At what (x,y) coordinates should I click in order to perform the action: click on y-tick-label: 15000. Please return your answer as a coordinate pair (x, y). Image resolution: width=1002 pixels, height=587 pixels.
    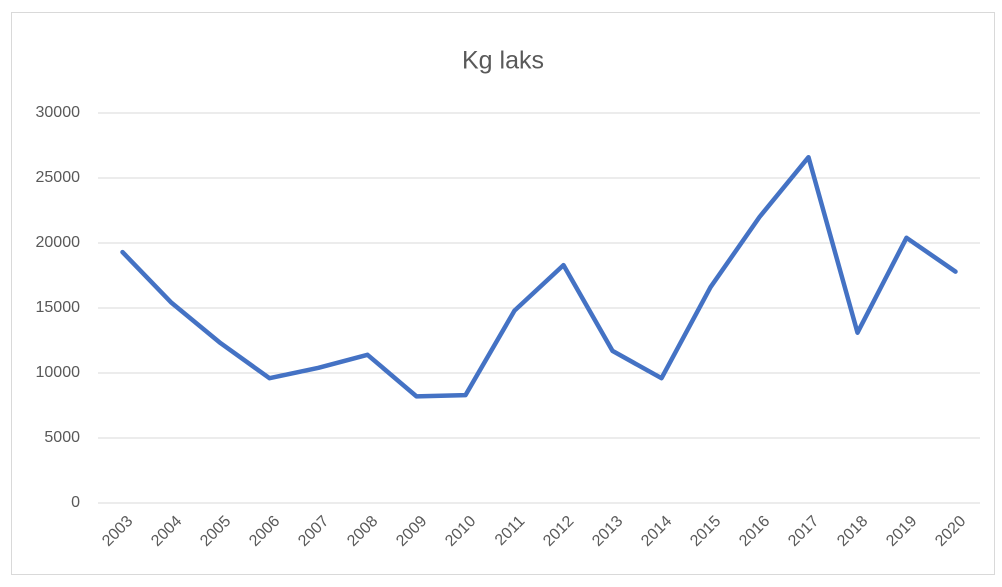
    Looking at the image, I should click on (58, 307).